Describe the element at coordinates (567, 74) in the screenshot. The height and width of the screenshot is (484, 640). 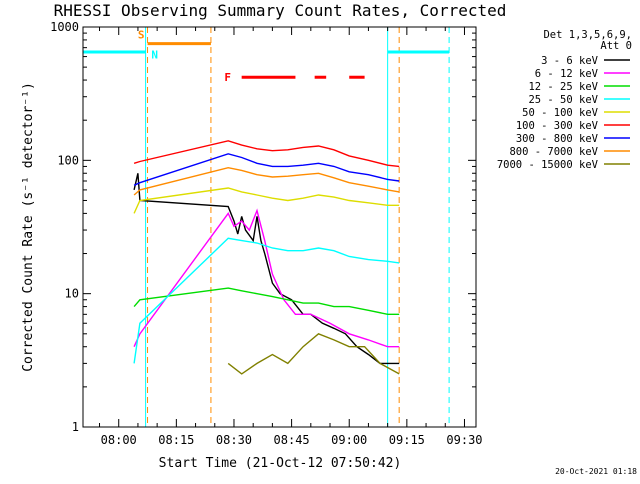
I see `legend-entry-label: 6 - 12 keV` at that location.